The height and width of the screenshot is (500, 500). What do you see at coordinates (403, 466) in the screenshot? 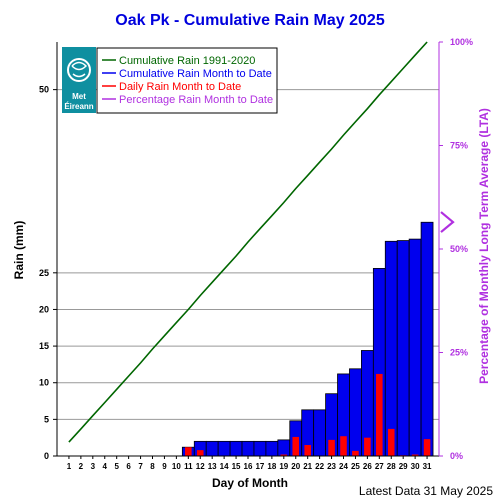
I see `x-tick-label: 29` at bounding box center [403, 466].